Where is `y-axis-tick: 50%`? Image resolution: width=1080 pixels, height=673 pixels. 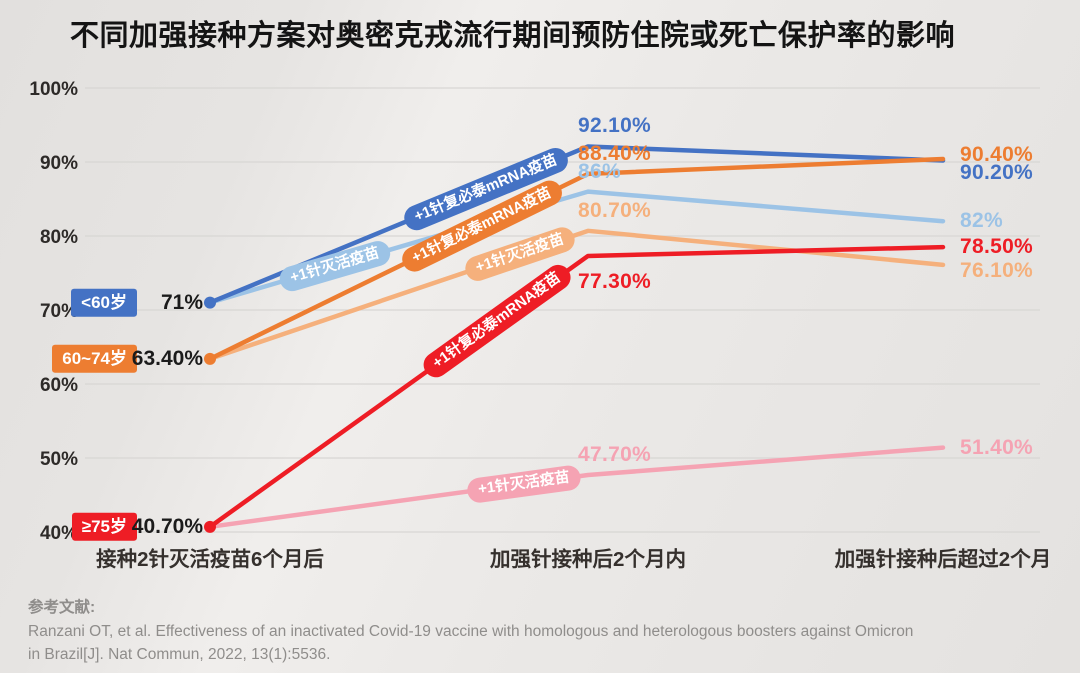 y-axis-tick: 50% is located at coordinates (59, 459).